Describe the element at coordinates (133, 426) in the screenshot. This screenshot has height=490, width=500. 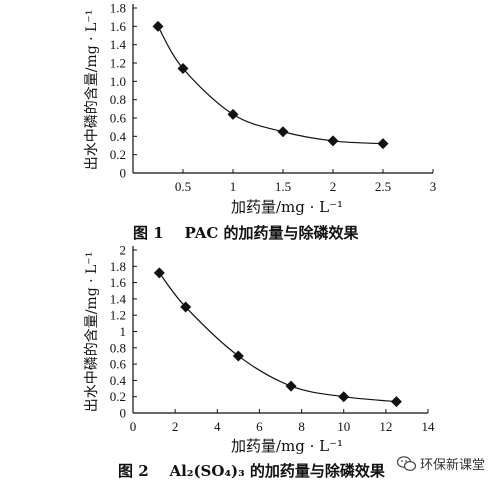
I see `x-tick-label: 0` at that location.